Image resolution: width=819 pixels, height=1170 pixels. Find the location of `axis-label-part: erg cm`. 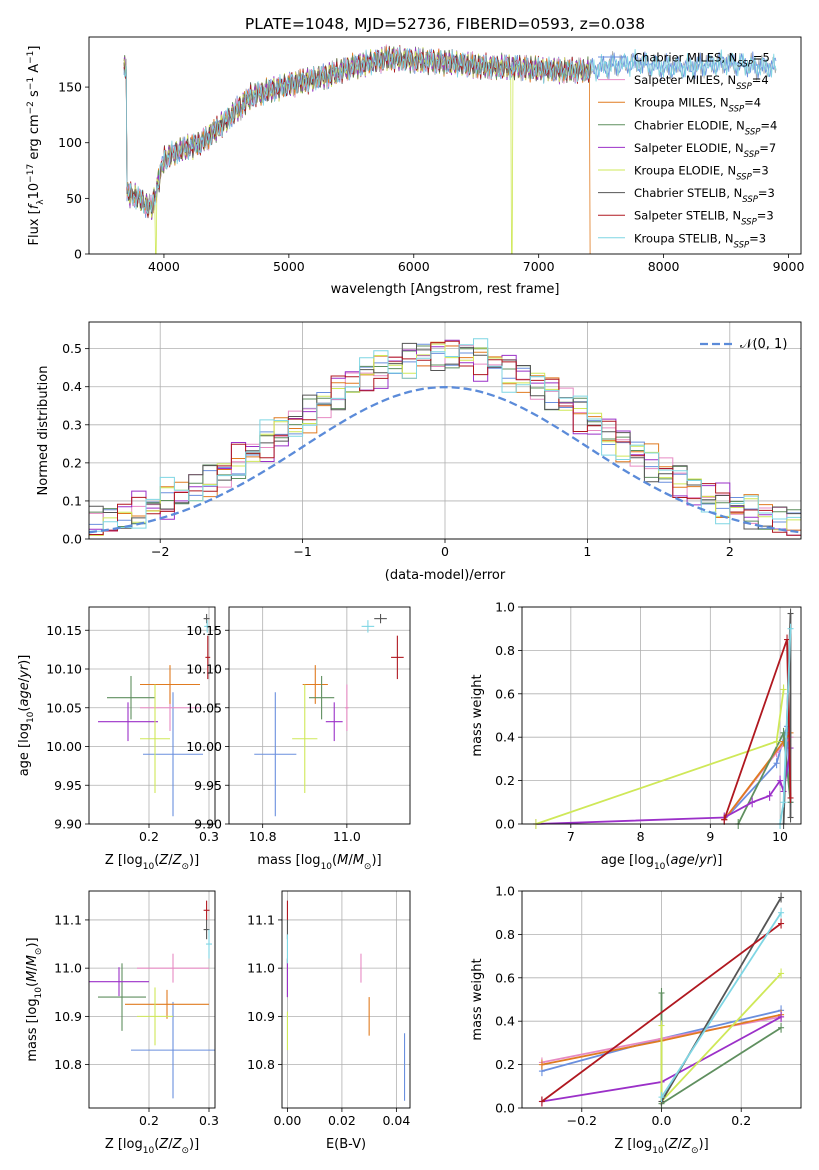

axis-label-part: erg cm is located at coordinates (34, 138).